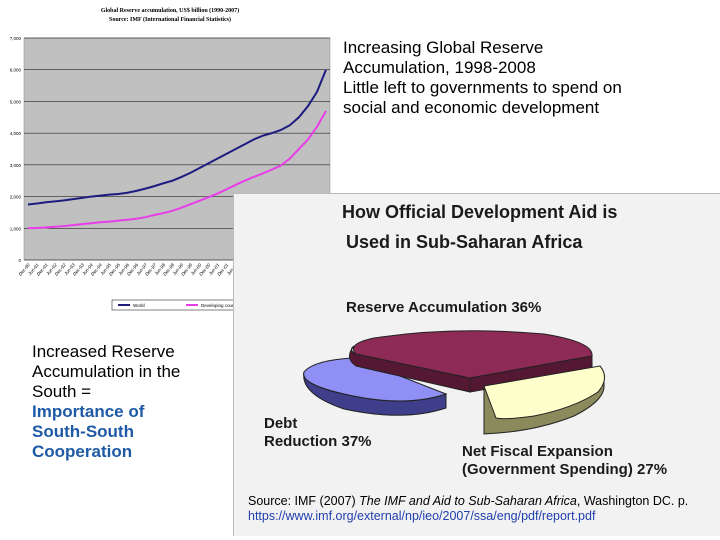 This screenshot has height=540, width=720. Describe the element at coordinates (443, 47) in the screenshot. I see `top-text-line: Increasing Global Reserve` at that location.